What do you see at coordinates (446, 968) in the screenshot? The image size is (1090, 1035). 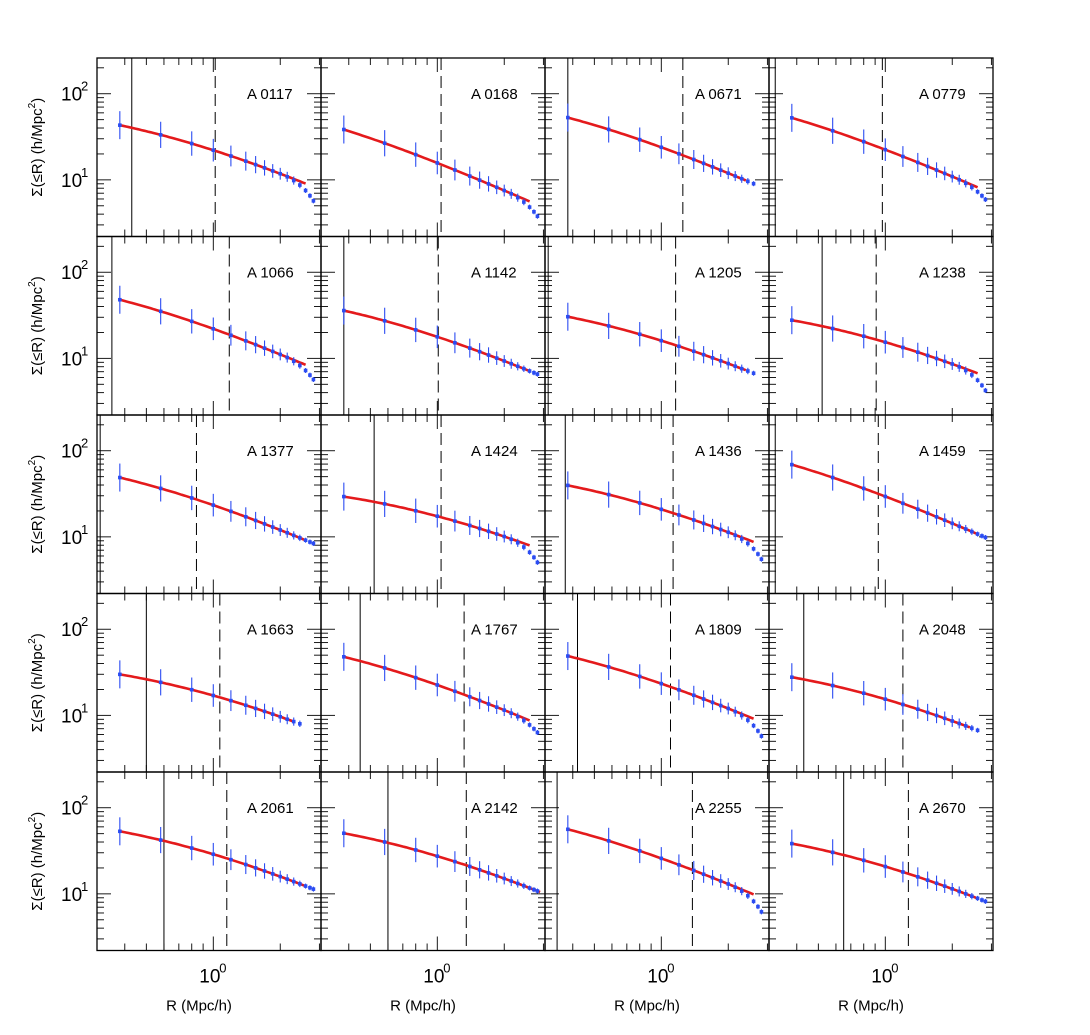 I see `x-tick-label-exponent: 0` at bounding box center [446, 968].